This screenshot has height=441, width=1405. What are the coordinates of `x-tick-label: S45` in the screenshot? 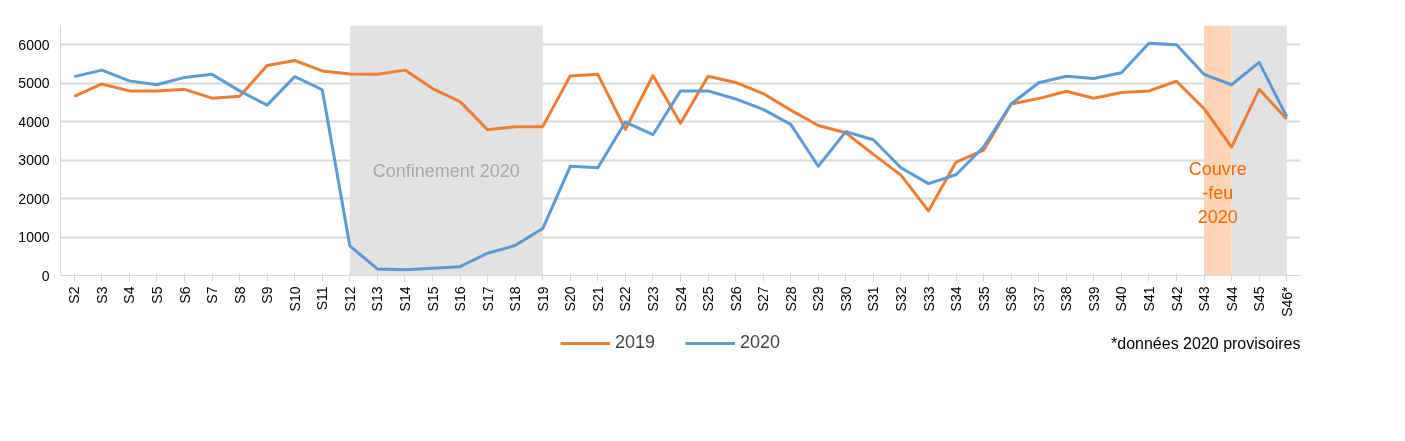 It's located at (1259, 299).